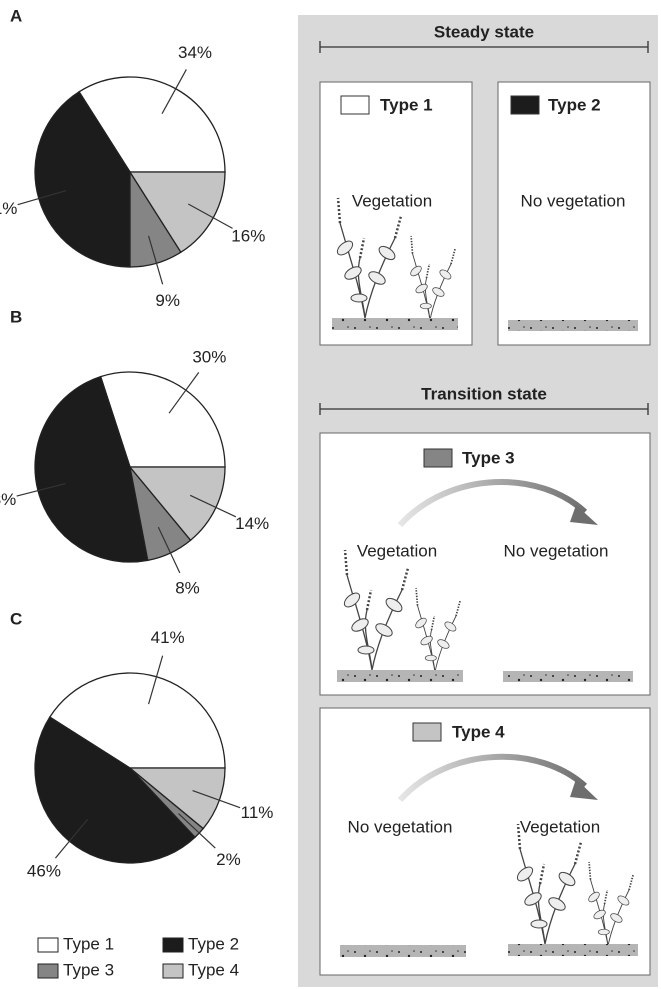 The height and width of the screenshot is (989, 661). Describe the element at coordinates (484, 393) in the screenshot. I see `transition-title: Transition state` at that location.